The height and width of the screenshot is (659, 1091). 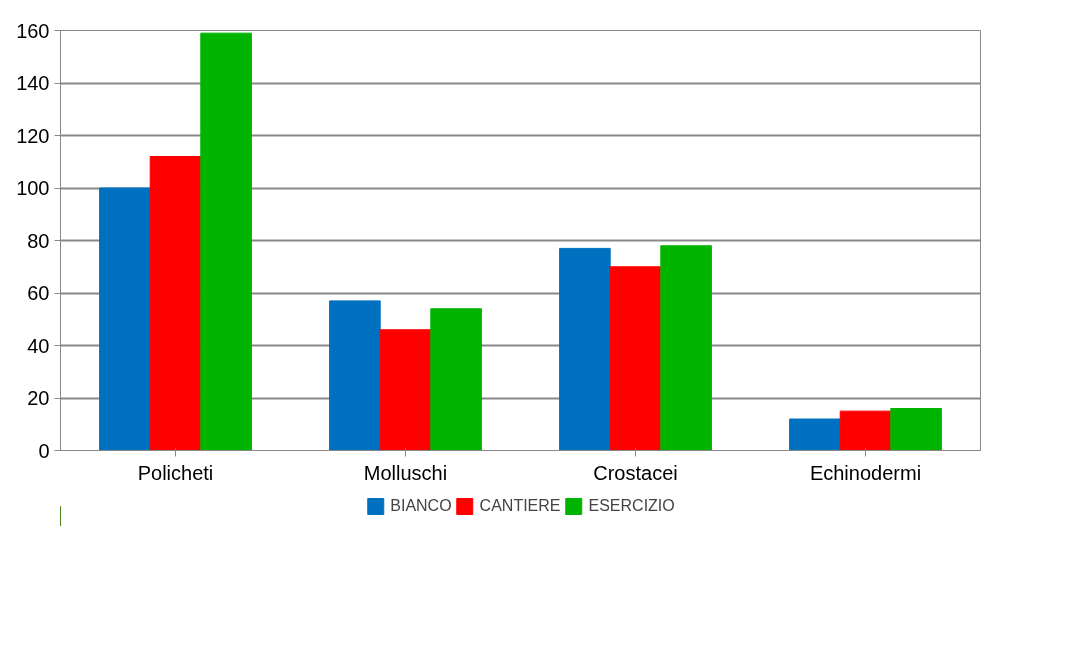 I want to click on legend-label: CANTIERE, so click(x=520, y=506).